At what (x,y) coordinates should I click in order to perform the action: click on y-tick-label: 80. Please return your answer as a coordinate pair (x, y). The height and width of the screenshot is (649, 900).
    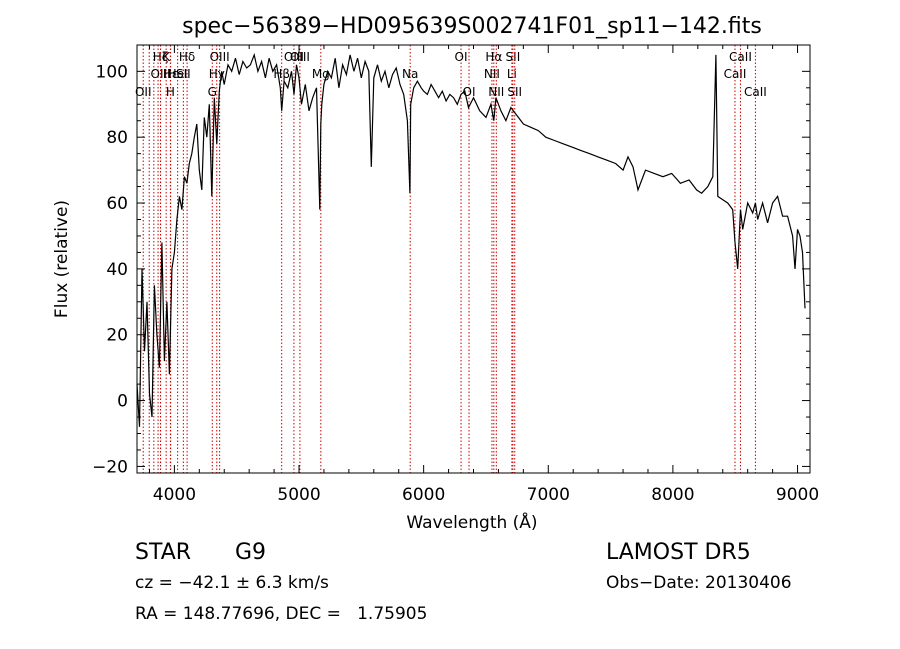
    Looking at the image, I should click on (117, 138).